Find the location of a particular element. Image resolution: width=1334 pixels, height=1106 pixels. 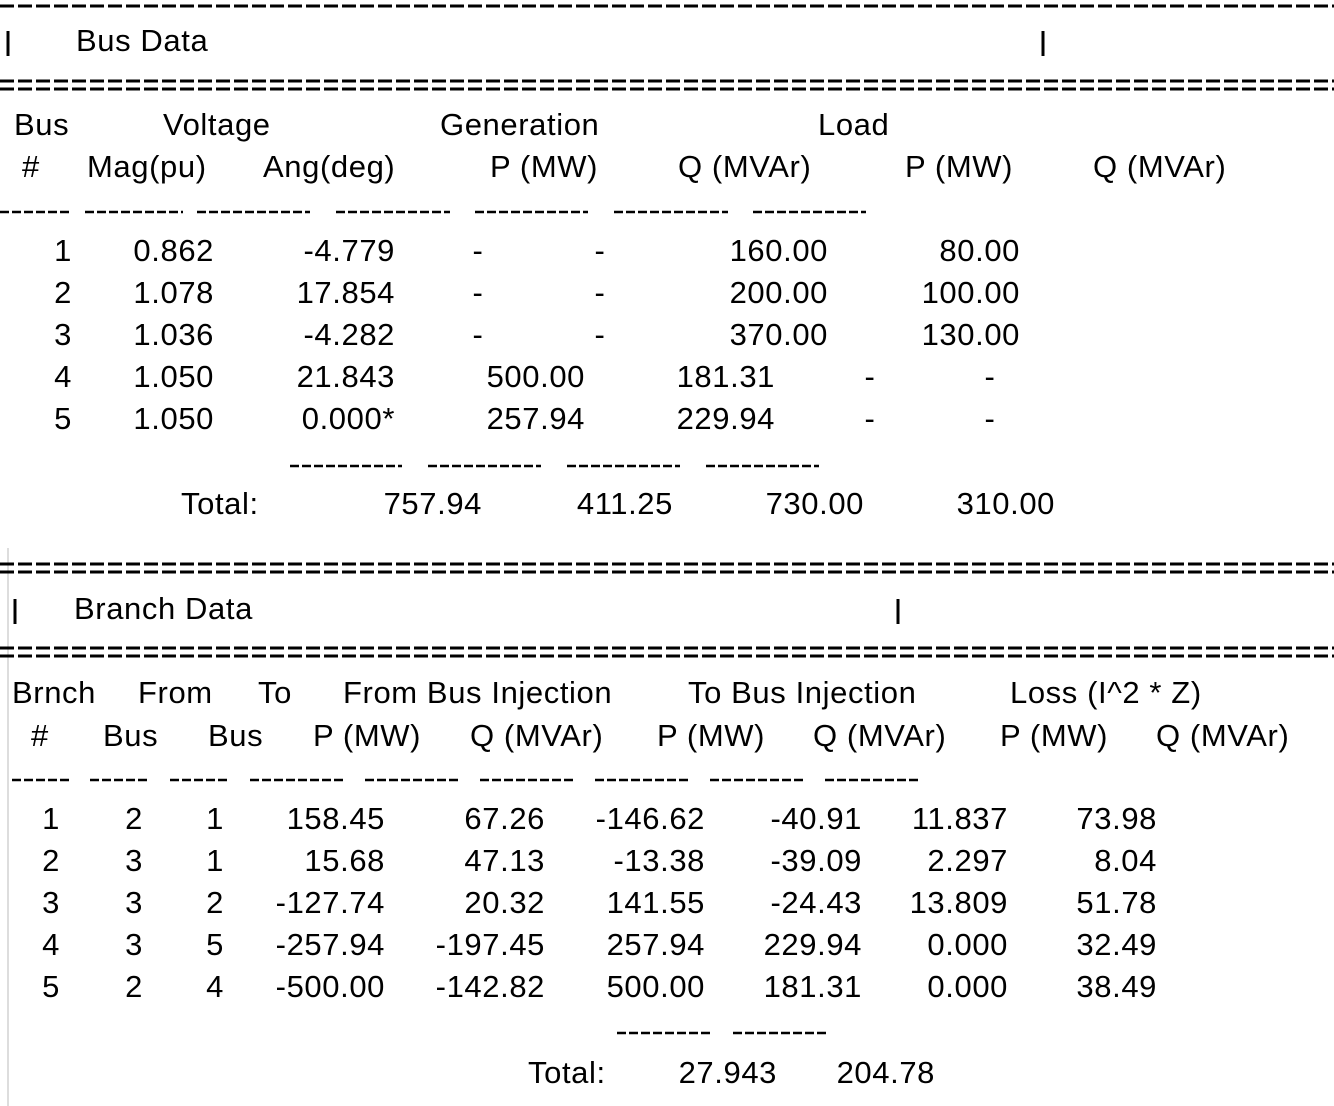

table-cell: 160.00 is located at coordinates (779, 250).